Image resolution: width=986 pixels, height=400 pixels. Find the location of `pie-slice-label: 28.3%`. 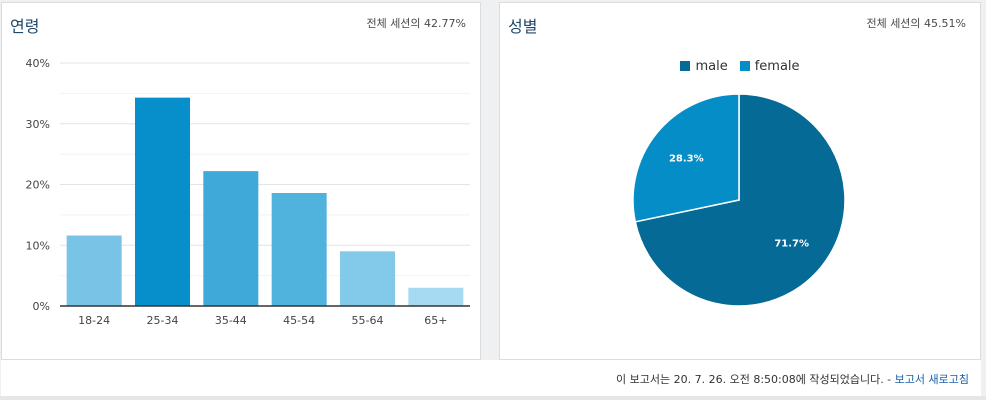

pie-slice-label: 28.3% is located at coordinates (686, 158).